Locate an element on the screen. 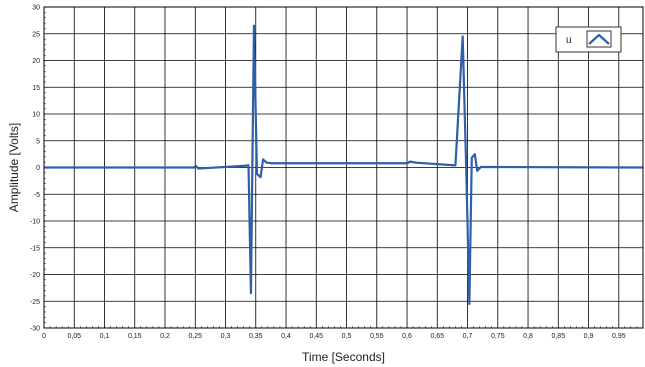  y-tick-label: -5 is located at coordinates (37, 195).